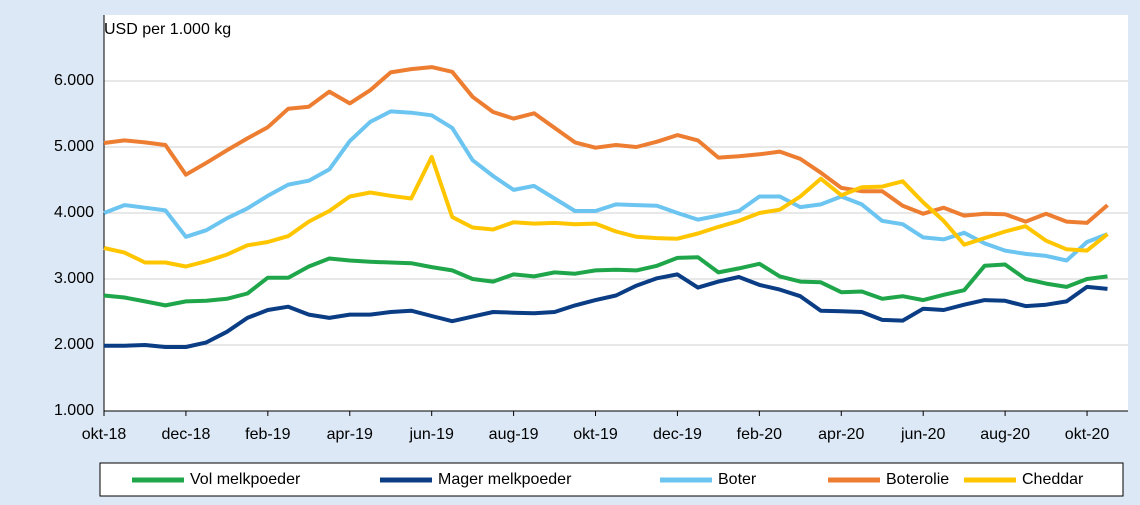  I want to click on y-tick-label: 2.000, so click(74, 344).